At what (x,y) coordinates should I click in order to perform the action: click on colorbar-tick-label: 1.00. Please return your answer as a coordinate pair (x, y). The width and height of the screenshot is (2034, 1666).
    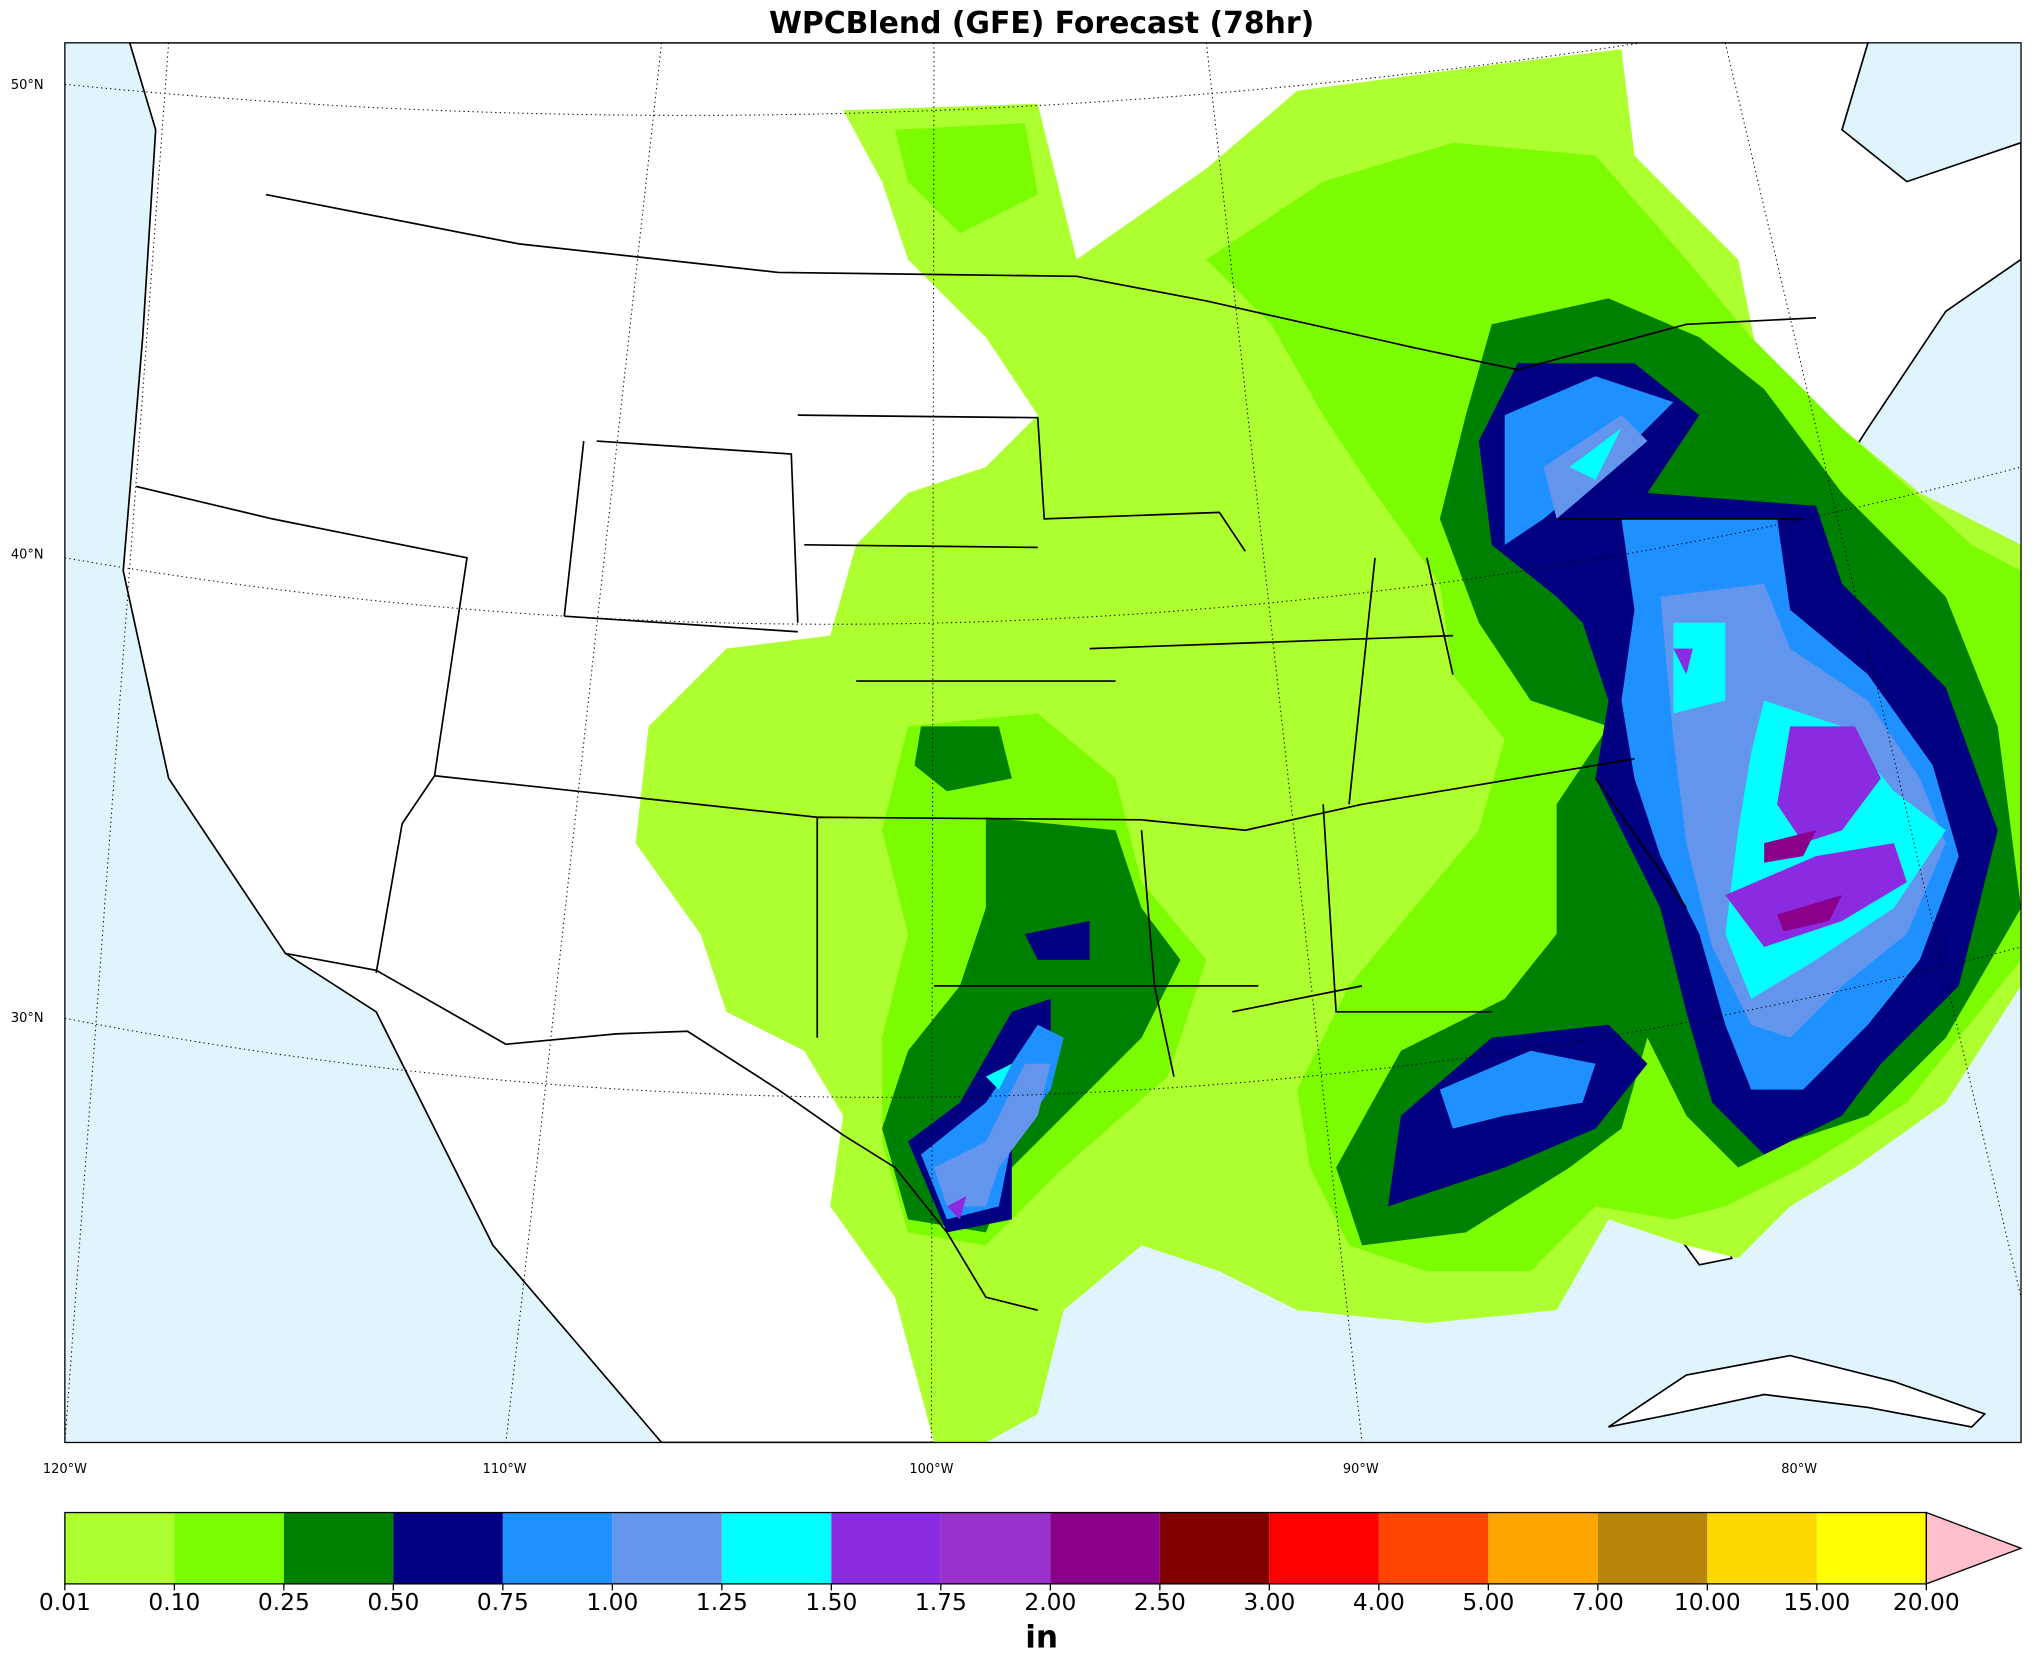
    Looking at the image, I should click on (612, 1602).